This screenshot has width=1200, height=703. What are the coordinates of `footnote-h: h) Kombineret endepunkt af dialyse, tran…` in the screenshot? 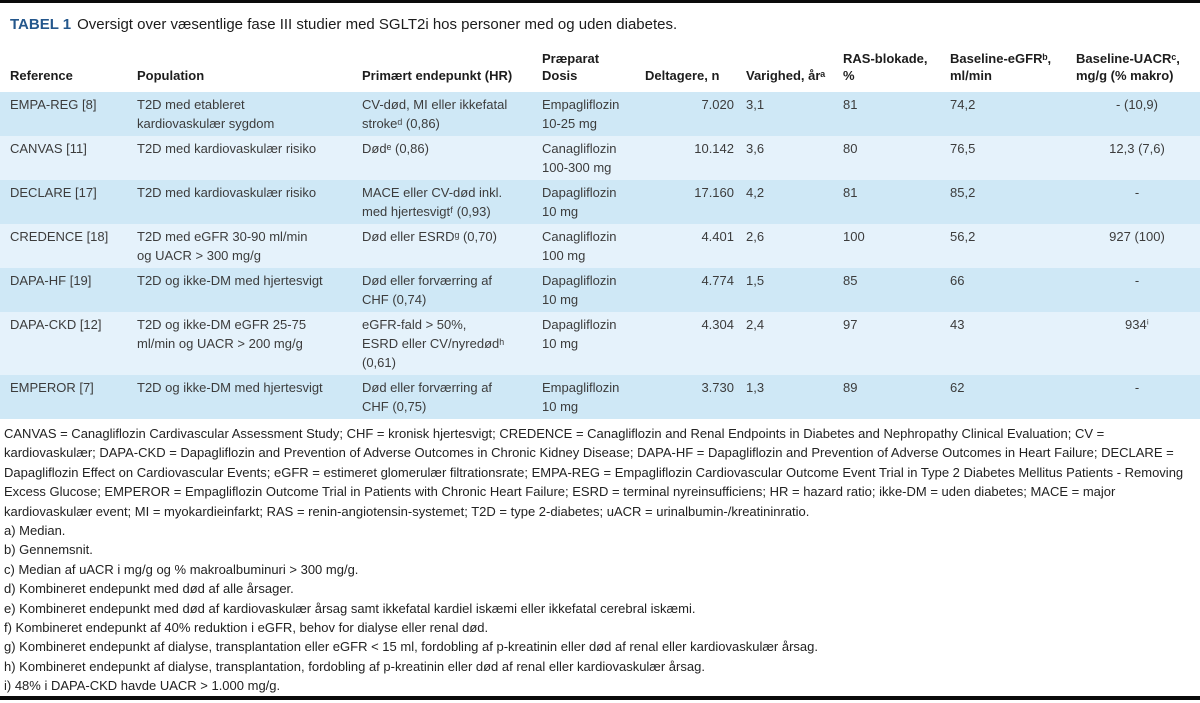 It's located at (354, 666).